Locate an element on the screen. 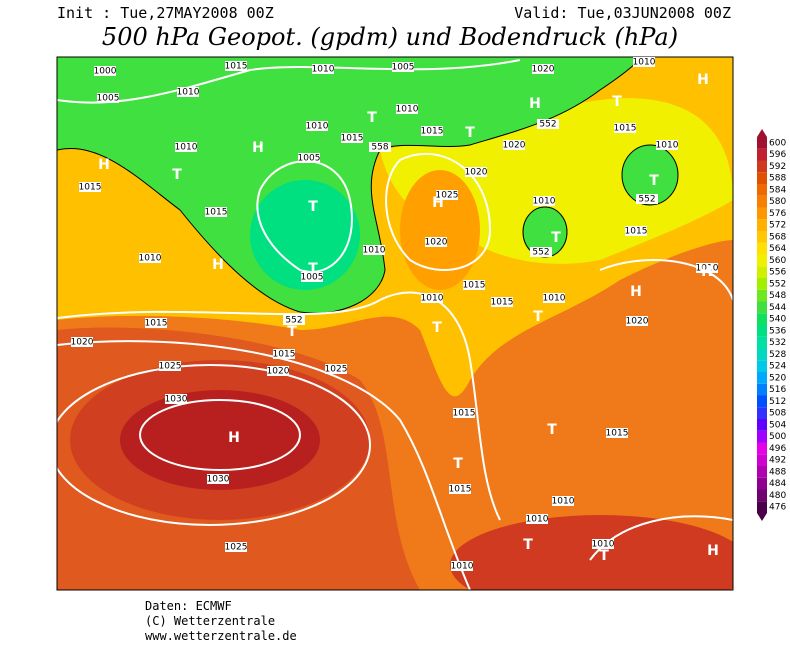 The height and width of the screenshot is (648, 790). colorbar-label: 476 is located at coordinates (777, 508).